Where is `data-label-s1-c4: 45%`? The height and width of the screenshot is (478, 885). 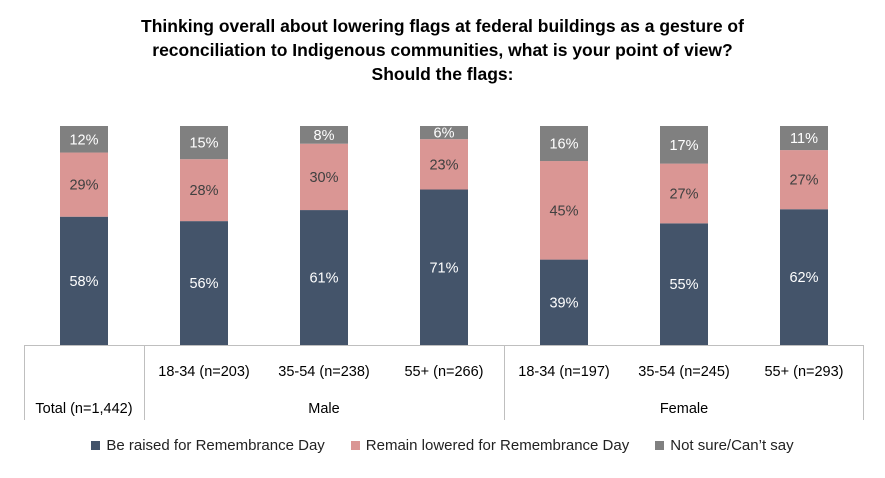 data-label-s1-c4: 45% is located at coordinates (563, 211).